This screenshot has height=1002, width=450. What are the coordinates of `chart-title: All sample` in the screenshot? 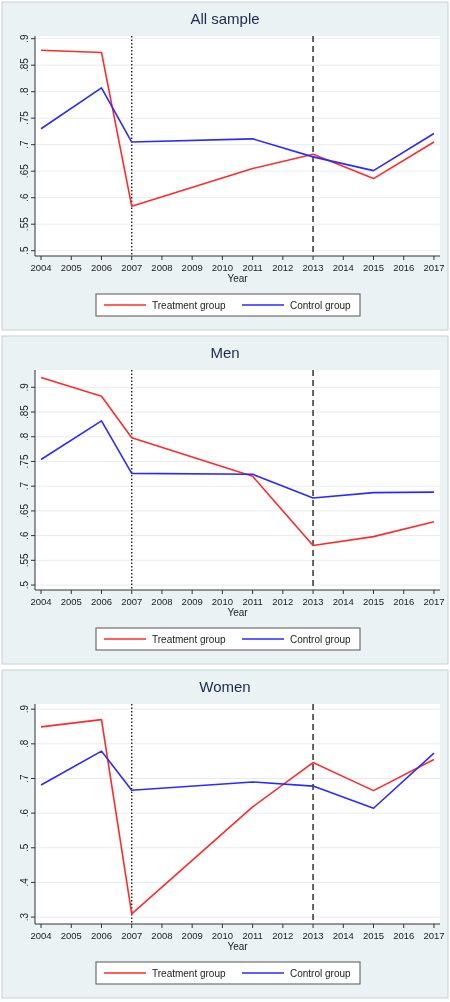 It's located at (225, 18).